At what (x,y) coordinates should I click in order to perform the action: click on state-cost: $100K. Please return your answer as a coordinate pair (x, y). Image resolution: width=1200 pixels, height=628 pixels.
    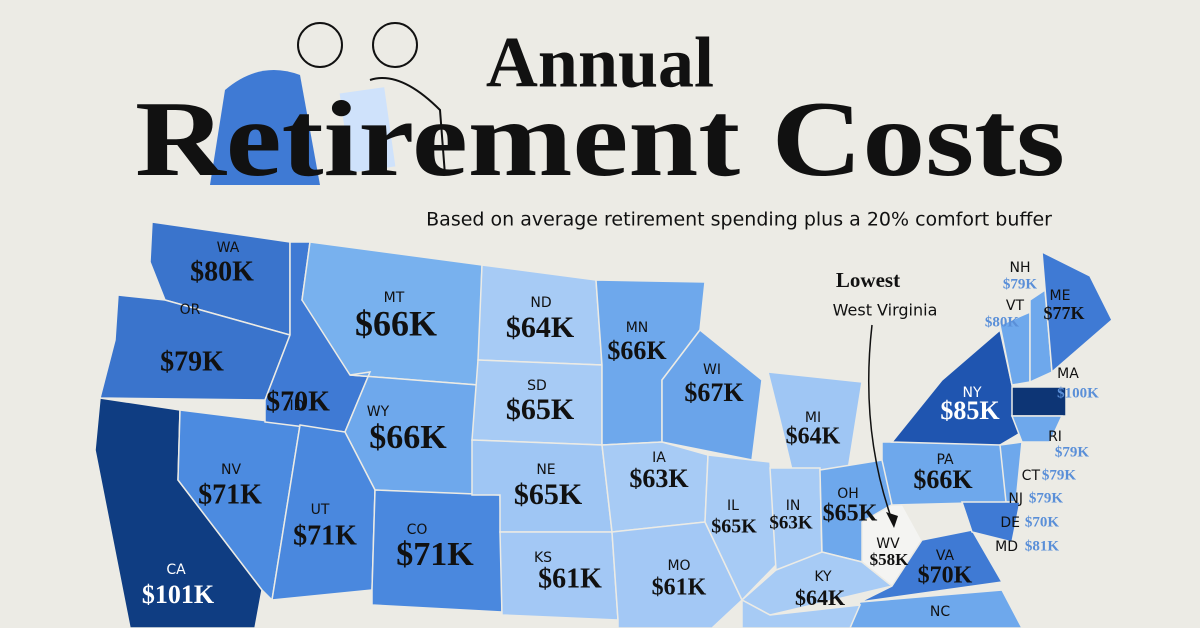
    Looking at the image, I should click on (1078, 393).